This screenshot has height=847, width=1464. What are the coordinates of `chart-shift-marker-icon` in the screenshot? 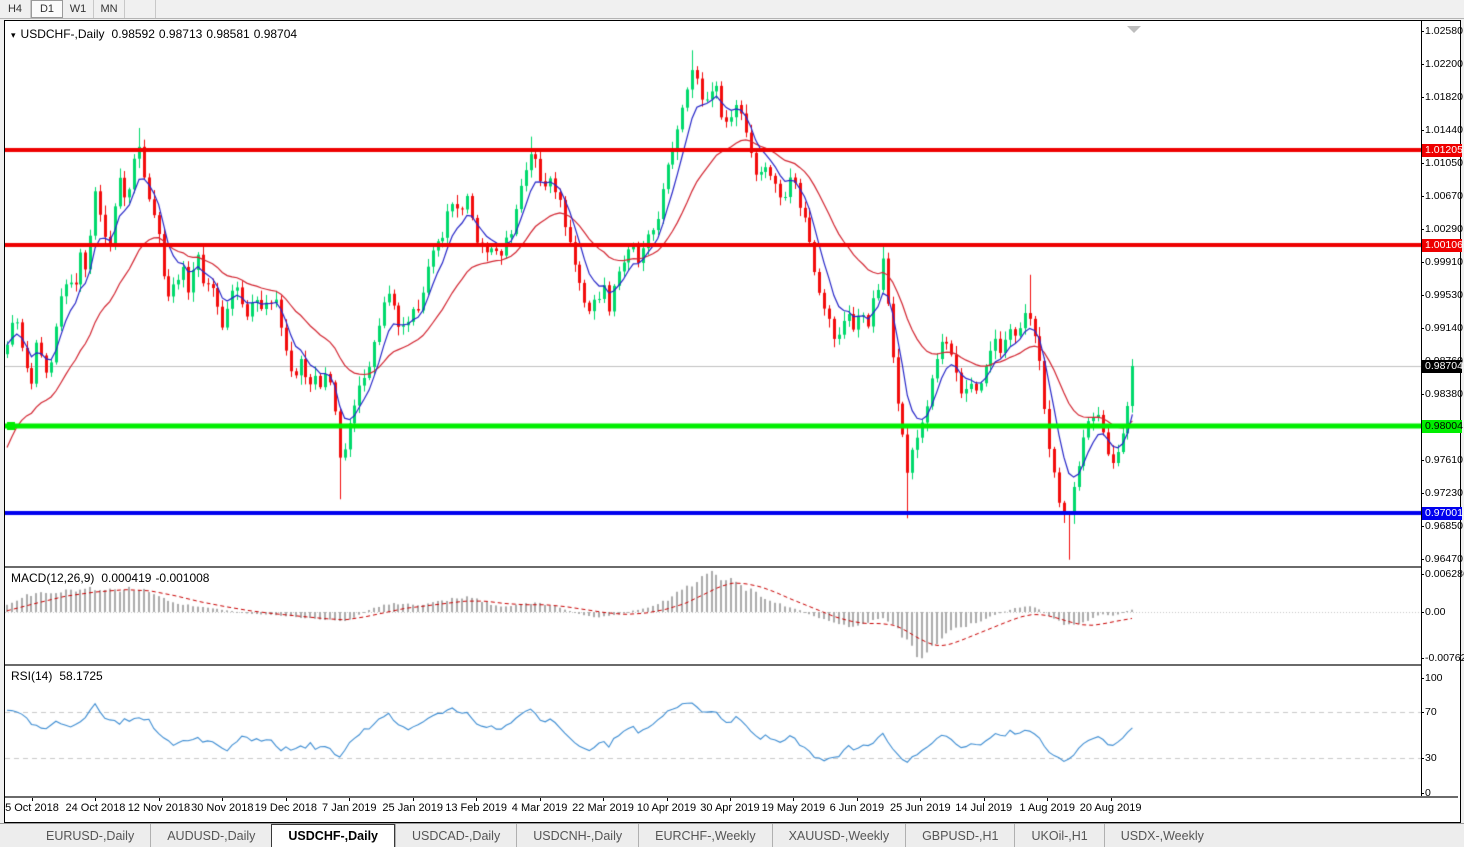 It's located at (1134, 29).